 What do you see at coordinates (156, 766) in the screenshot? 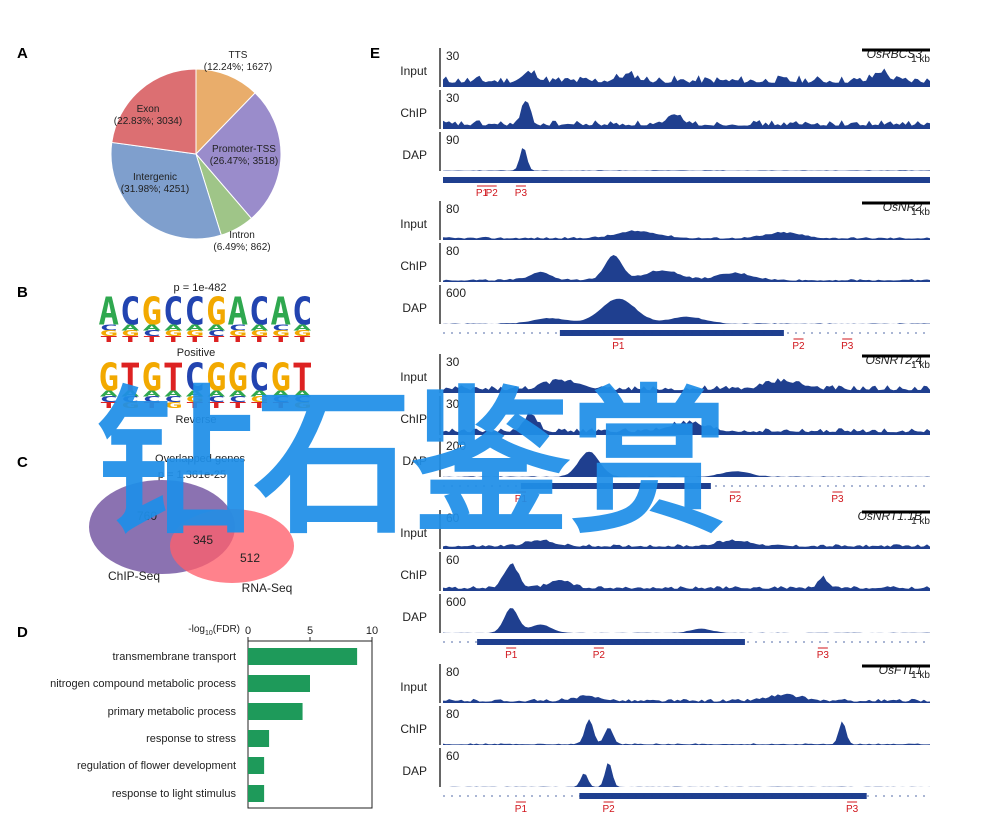
I see `go-category-label: regulation of flower development` at bounding box center [156, 766].